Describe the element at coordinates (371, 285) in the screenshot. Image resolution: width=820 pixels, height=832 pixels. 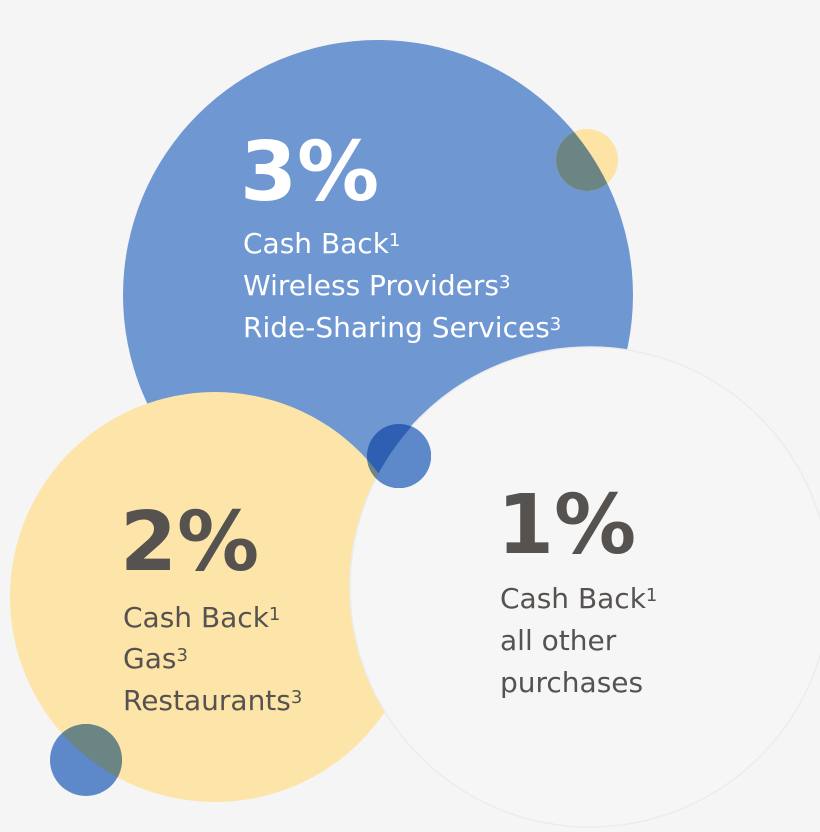
I see `label-text: Wireless Providers` at that location.